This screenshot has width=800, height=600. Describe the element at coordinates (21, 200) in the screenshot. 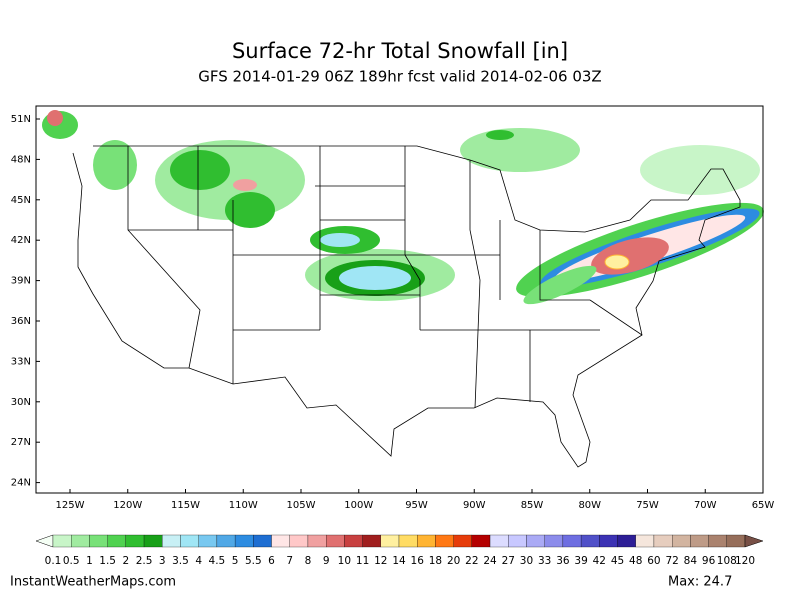

I see `lat-label: 45N` at that location.